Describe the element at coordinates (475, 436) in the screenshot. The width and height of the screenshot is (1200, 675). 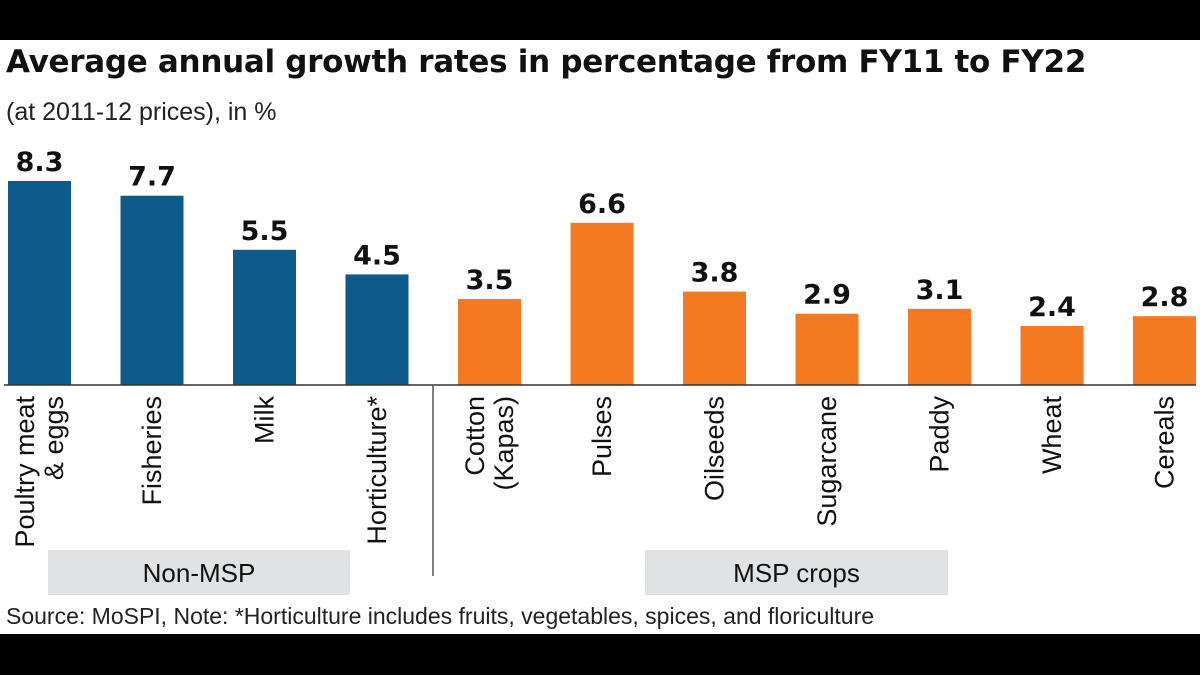
I see `category-label: Cotton` at that location.